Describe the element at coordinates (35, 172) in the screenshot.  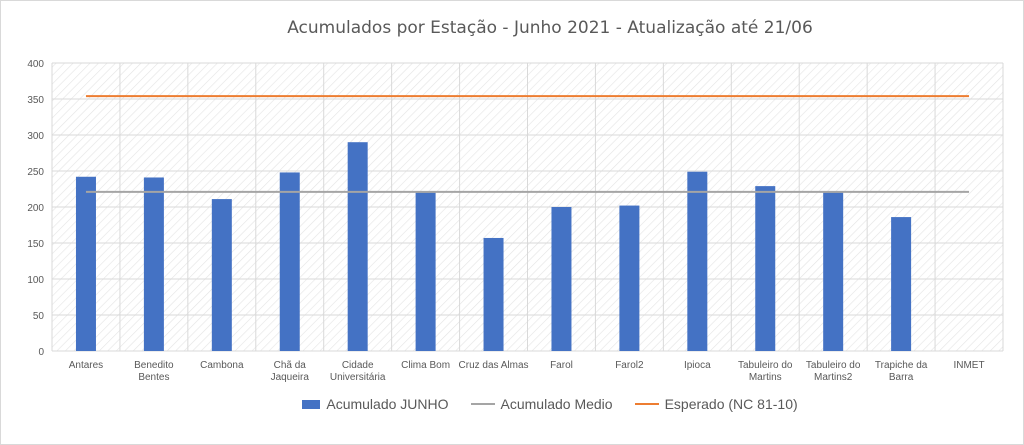
I see `y-tick-label: 250` at that location.